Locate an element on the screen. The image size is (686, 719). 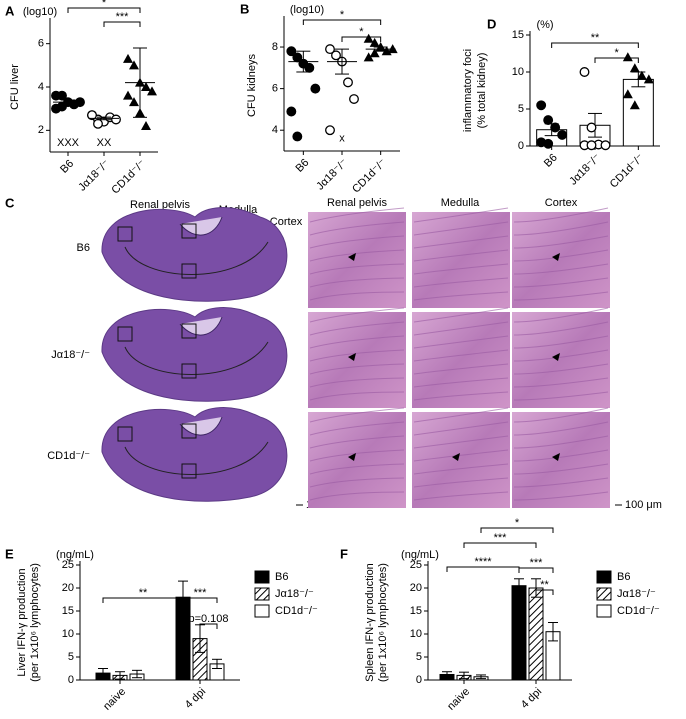
y-axis-label: CFU liver is located at coordinates (15, 87).